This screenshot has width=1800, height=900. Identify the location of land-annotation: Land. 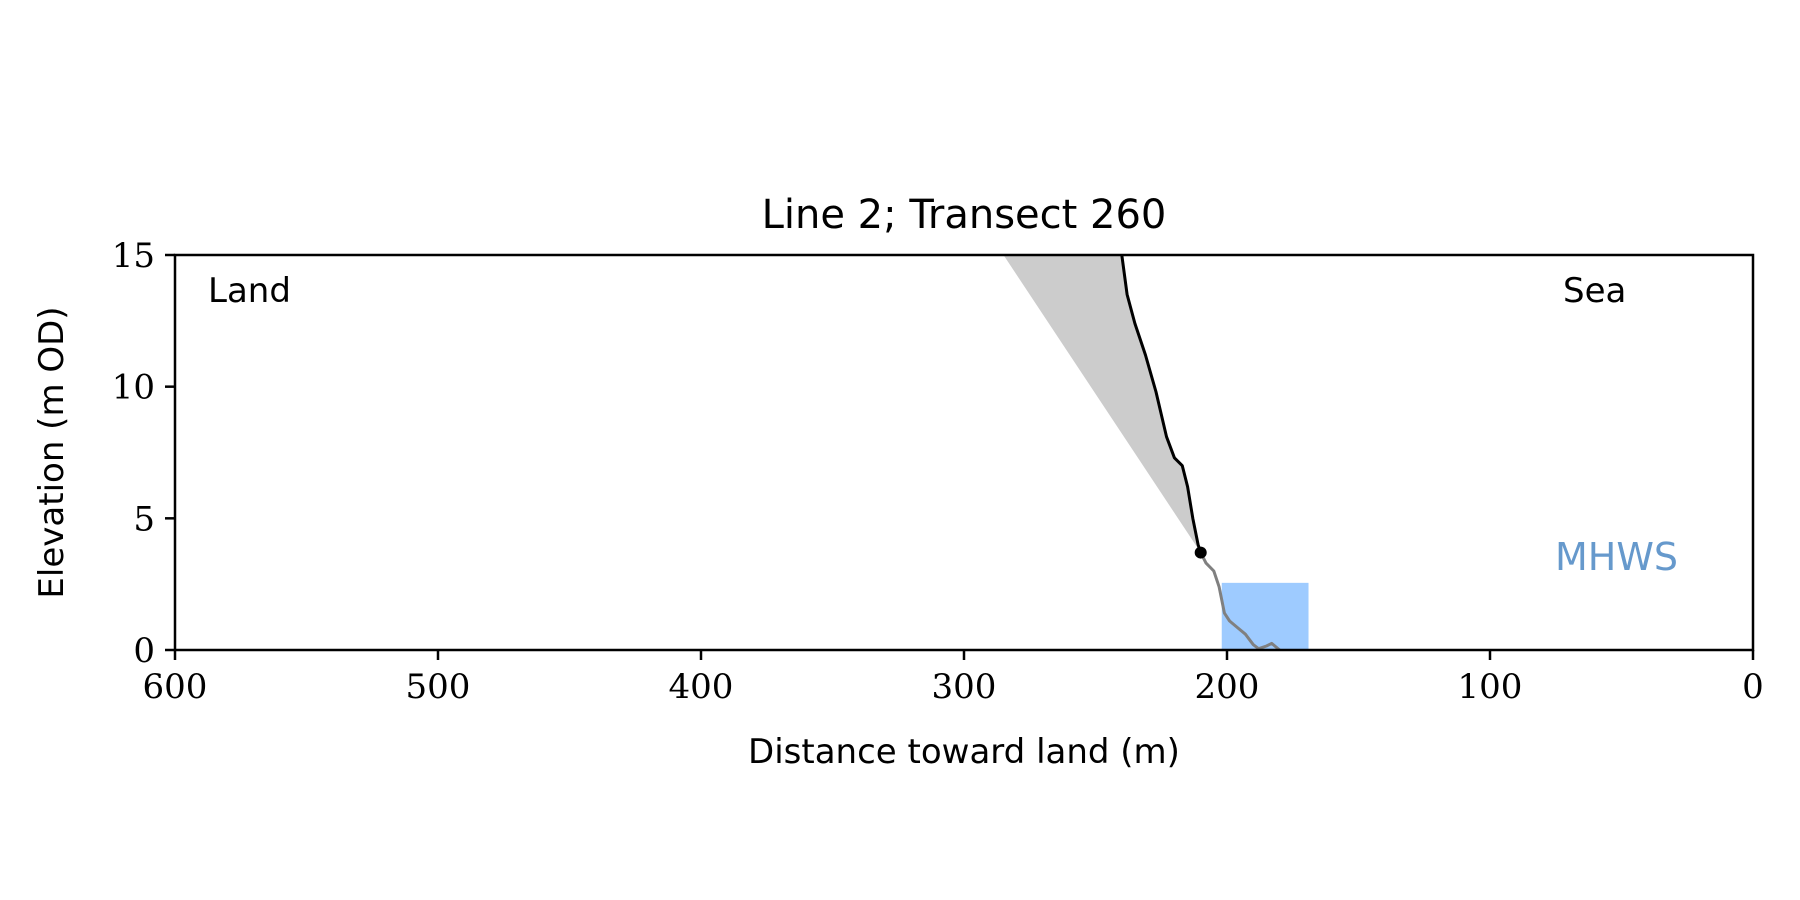
(249, 291).